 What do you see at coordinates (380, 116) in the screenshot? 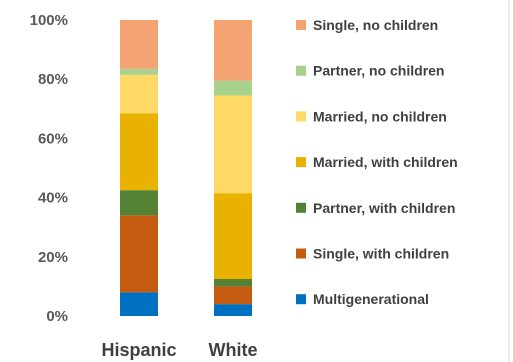
I see `legend-label: Married, no children` at bounding box center [380, 116].